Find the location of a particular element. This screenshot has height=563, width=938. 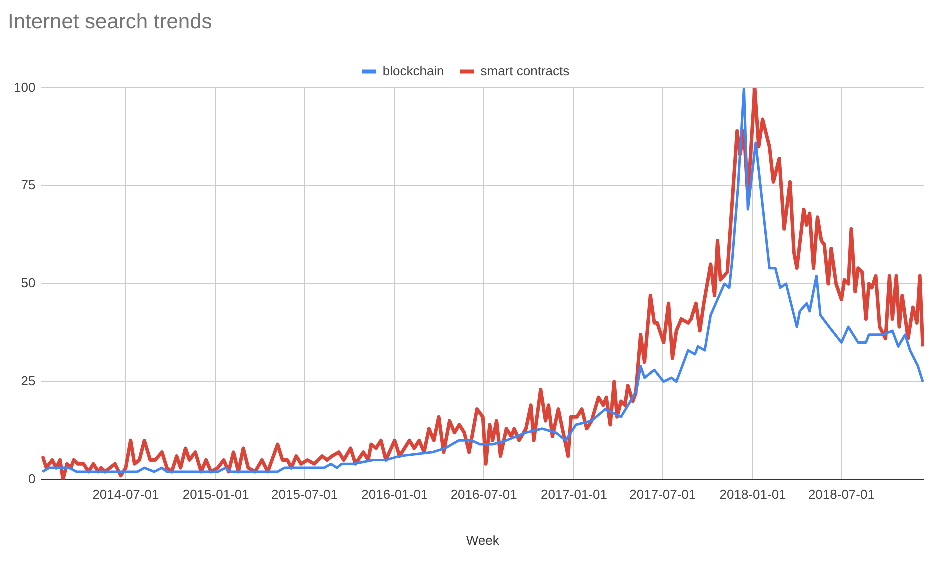

x-axis-title: Week is located at coordinates (483, 540).